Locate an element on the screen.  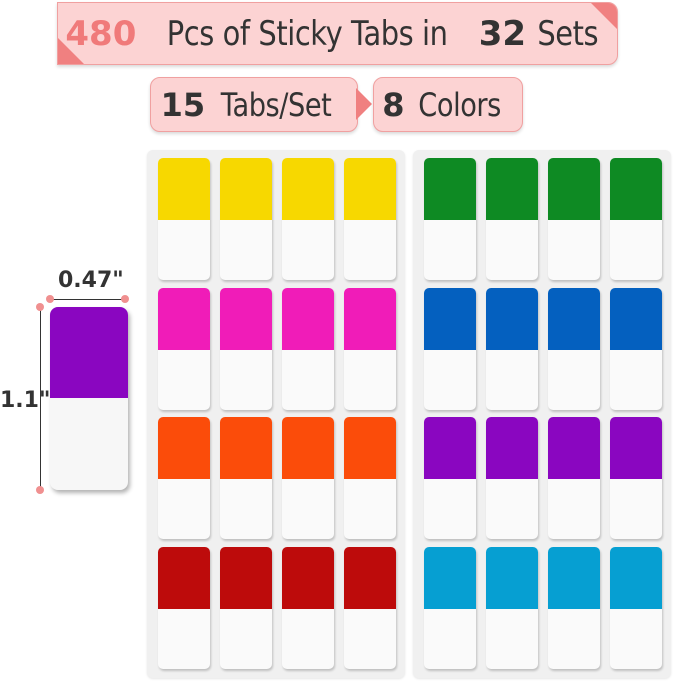
badge-number: 15 is located at coordinates (183, 104).